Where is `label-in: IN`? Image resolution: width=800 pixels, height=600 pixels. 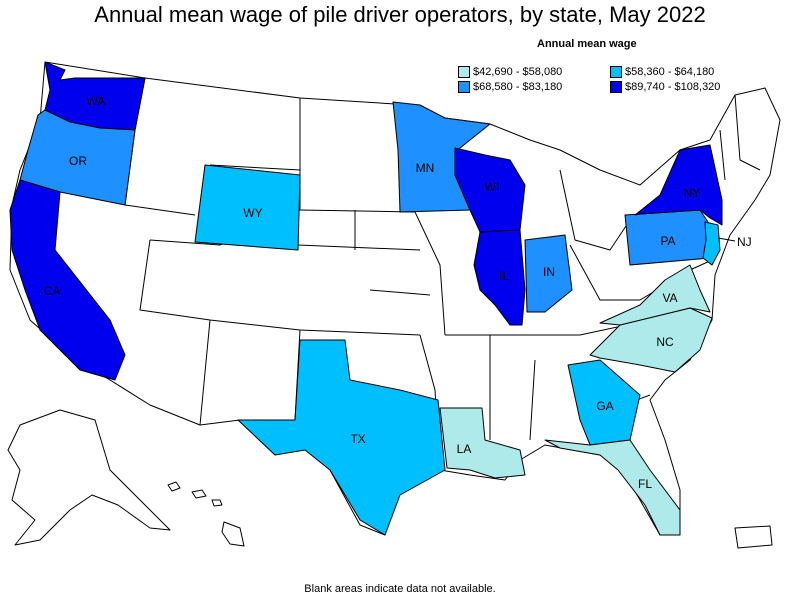
label-in: IN is located at coordinates (549, 272).